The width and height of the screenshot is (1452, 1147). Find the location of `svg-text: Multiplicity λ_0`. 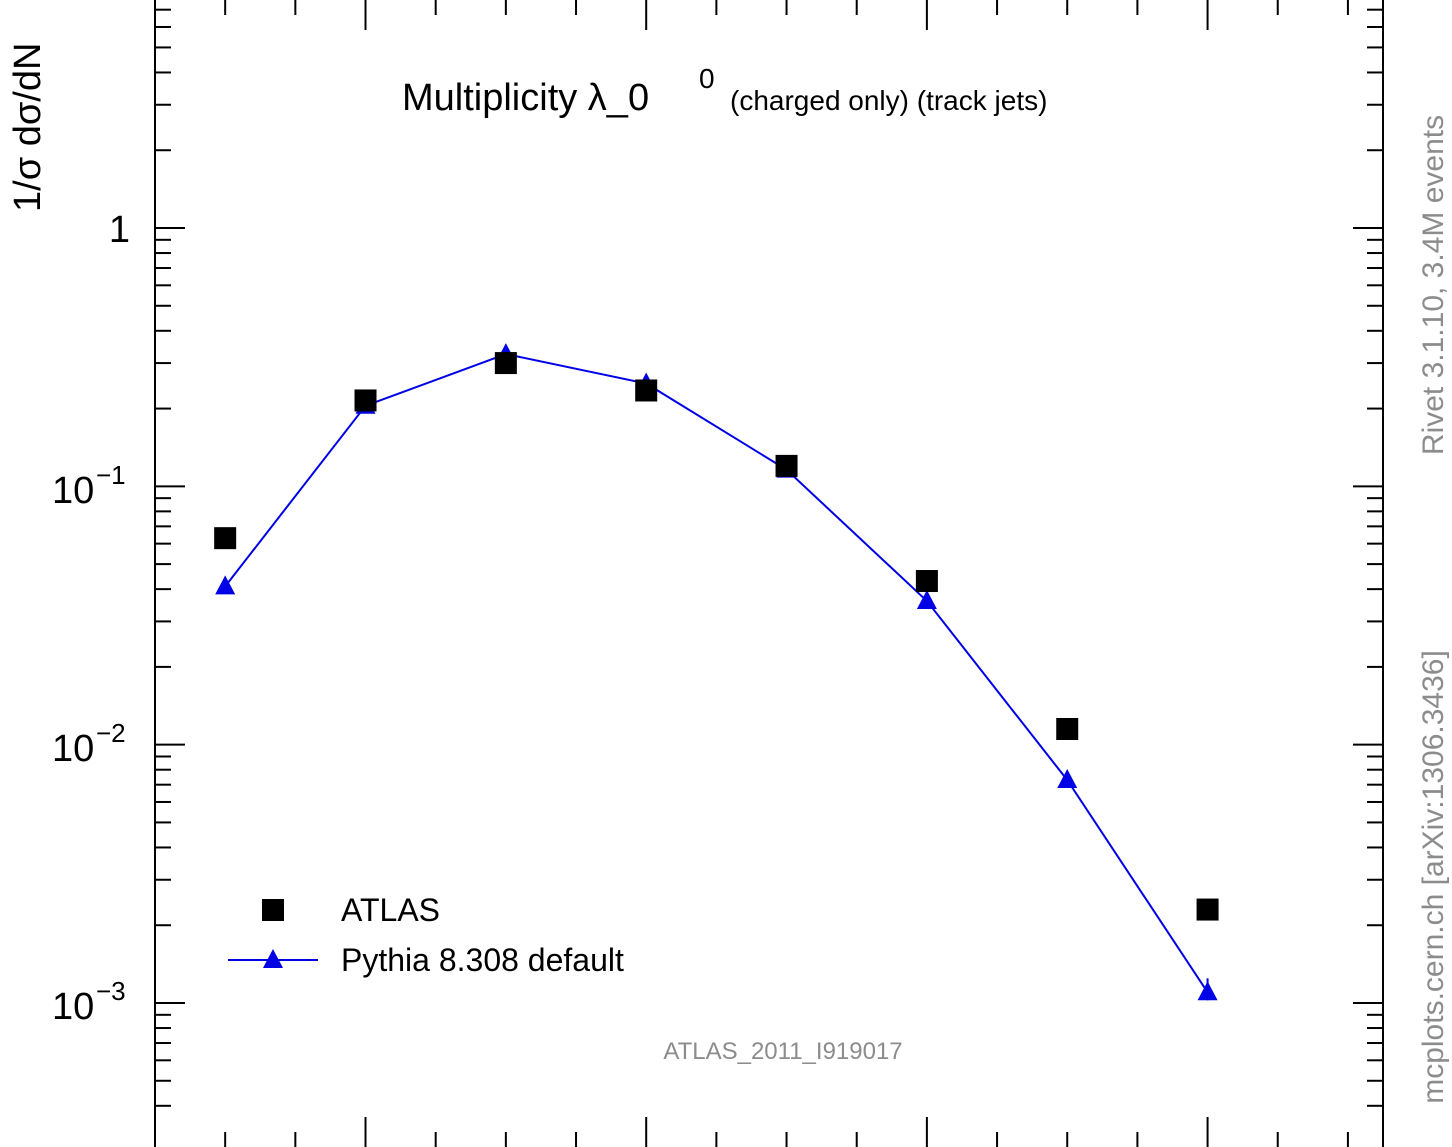

svg-text: Multiplicity λ_0 is located at coordinates (525, 98).